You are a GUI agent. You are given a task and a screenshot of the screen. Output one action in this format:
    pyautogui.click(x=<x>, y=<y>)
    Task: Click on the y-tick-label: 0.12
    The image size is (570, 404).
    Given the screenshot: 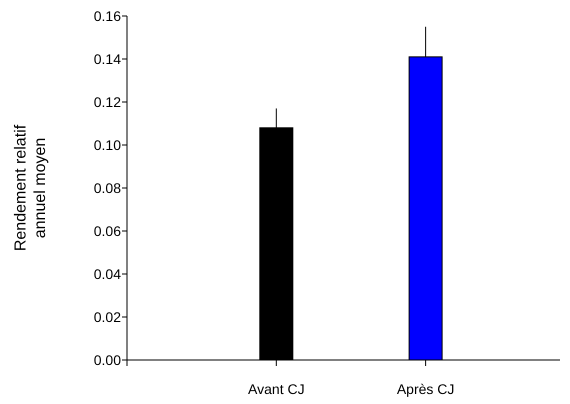 What is the action you would take?
    pyautogui.click(x=108, y=102)
    